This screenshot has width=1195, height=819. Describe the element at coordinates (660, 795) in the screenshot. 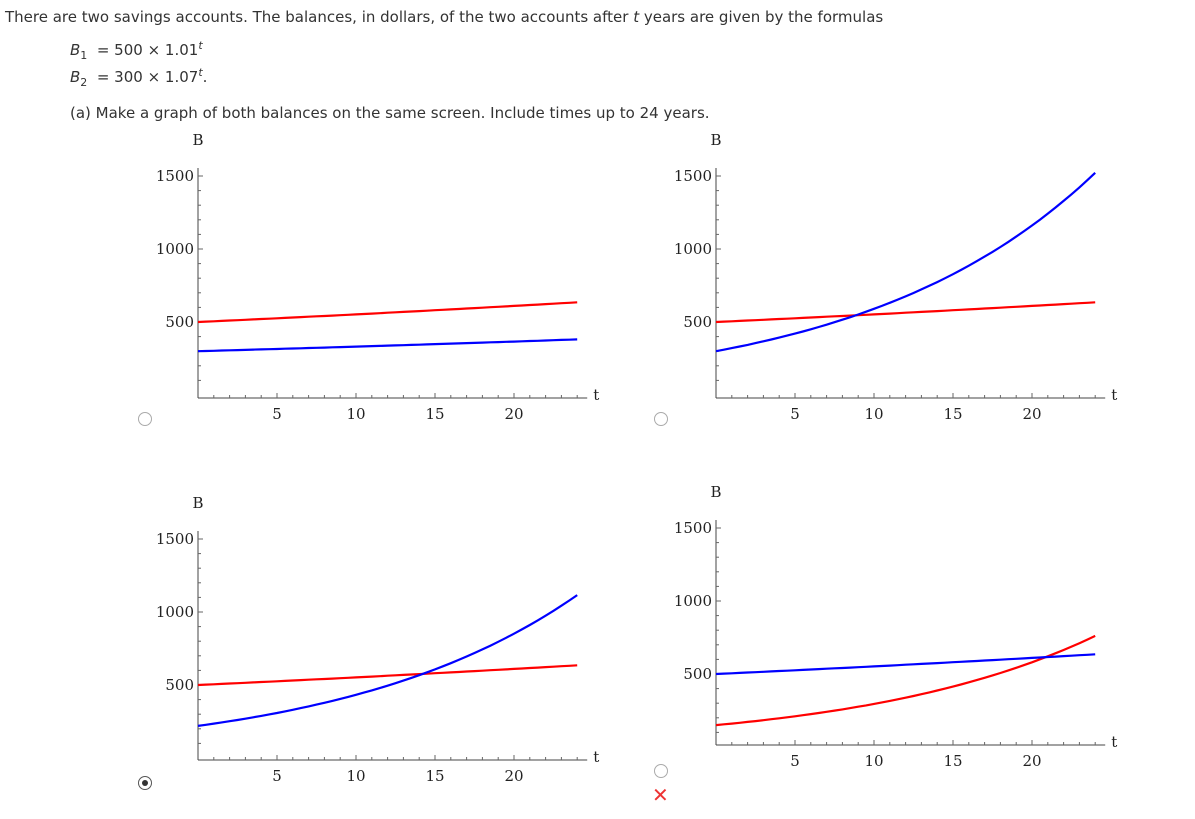

I see `incorrect-x-icon: ✕` at that location.